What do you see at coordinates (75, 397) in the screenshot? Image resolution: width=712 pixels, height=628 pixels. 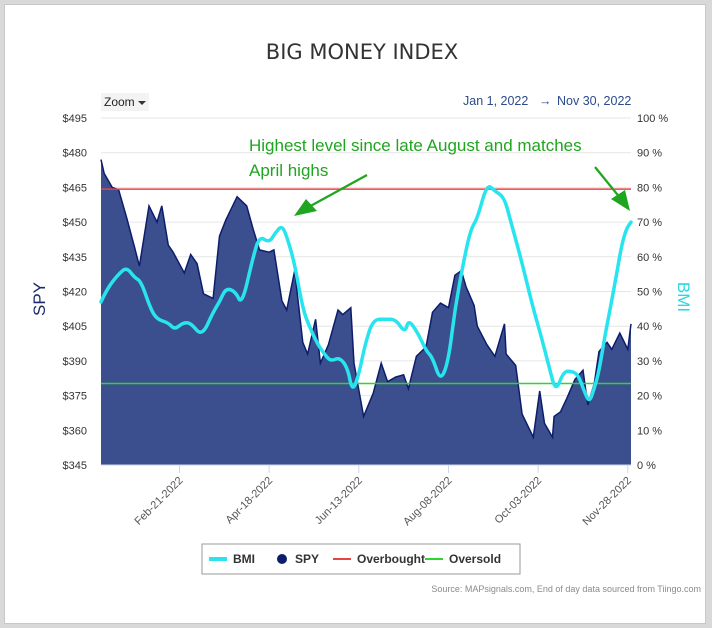 I see `y-left-tick-label: $375` at bounding box center [75, 397].